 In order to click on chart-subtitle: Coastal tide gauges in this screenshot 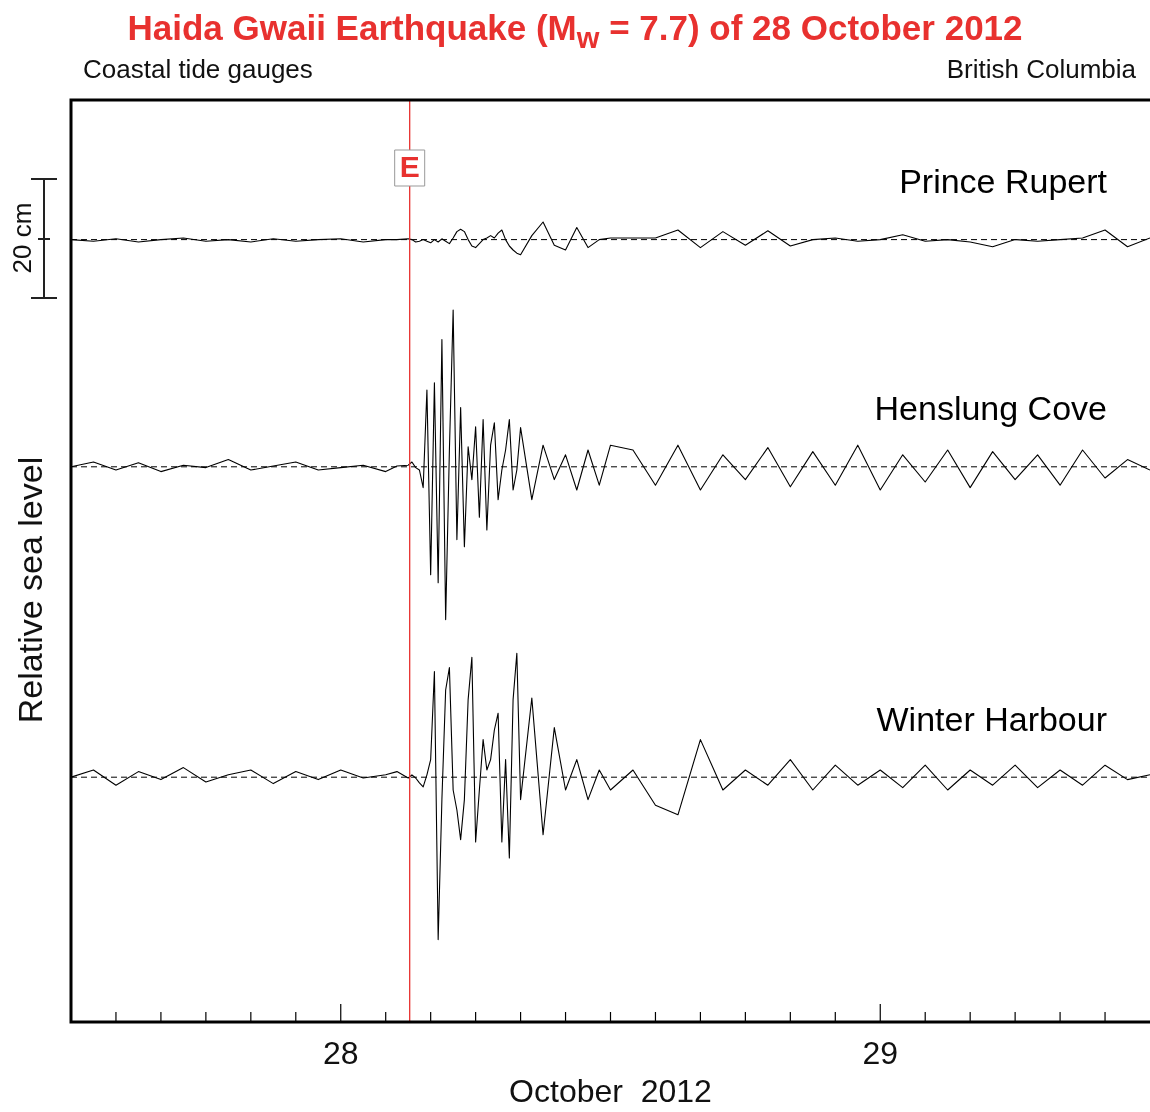, I will do `click(198, 69)`.